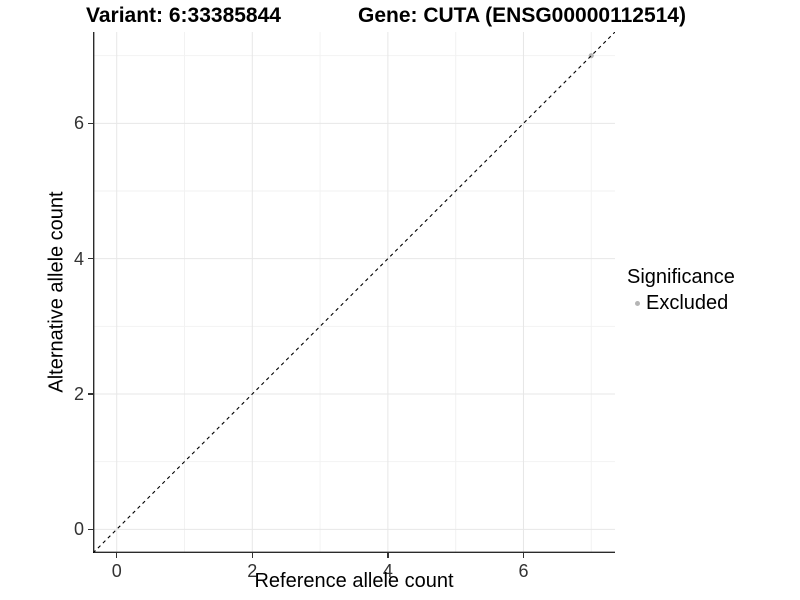 Image resolution: width=800 pixels, height=600 pixels. What do you see at coordinates (681, 290) in the screenshot?
I see `legend: Significance Excluded` at bounding box center [681, 290].